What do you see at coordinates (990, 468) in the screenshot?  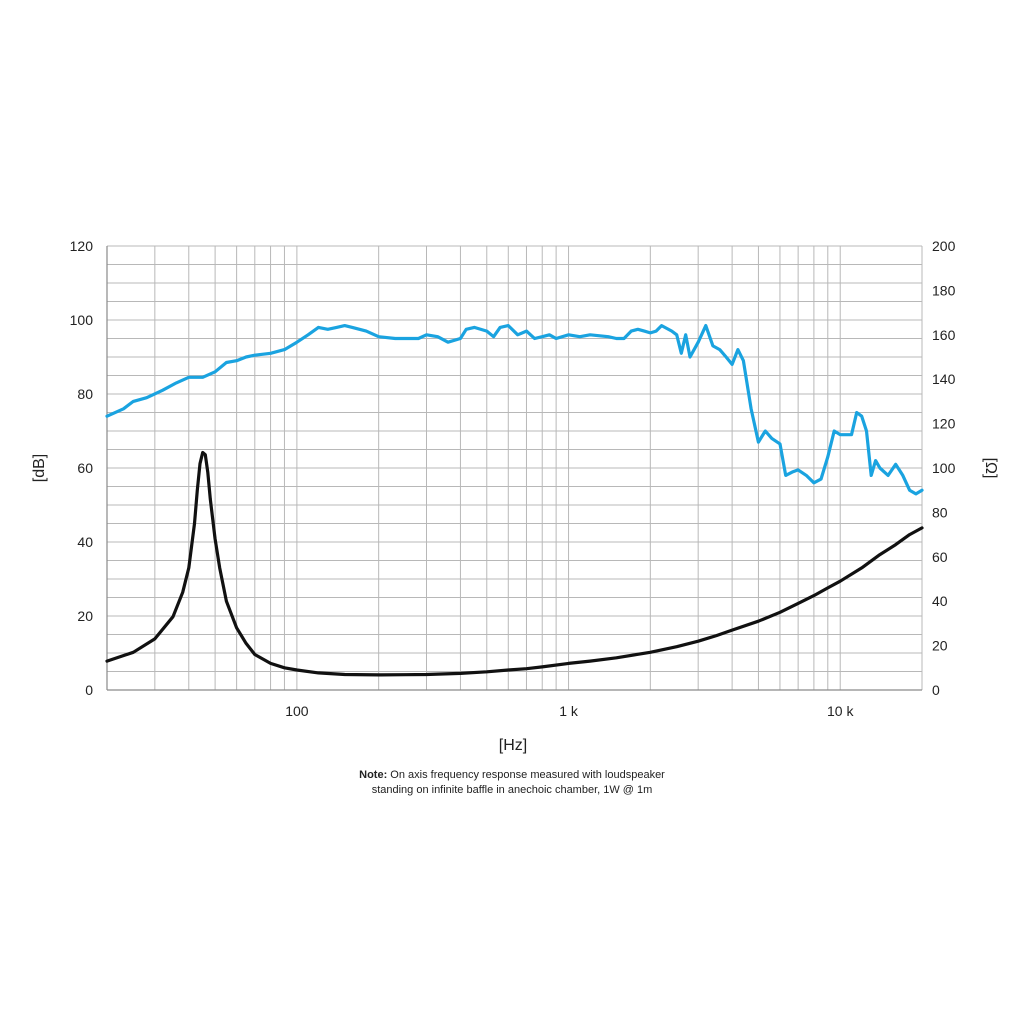 I see `y-axis-label-right: [Ω]` at bounding box center [990, 468].